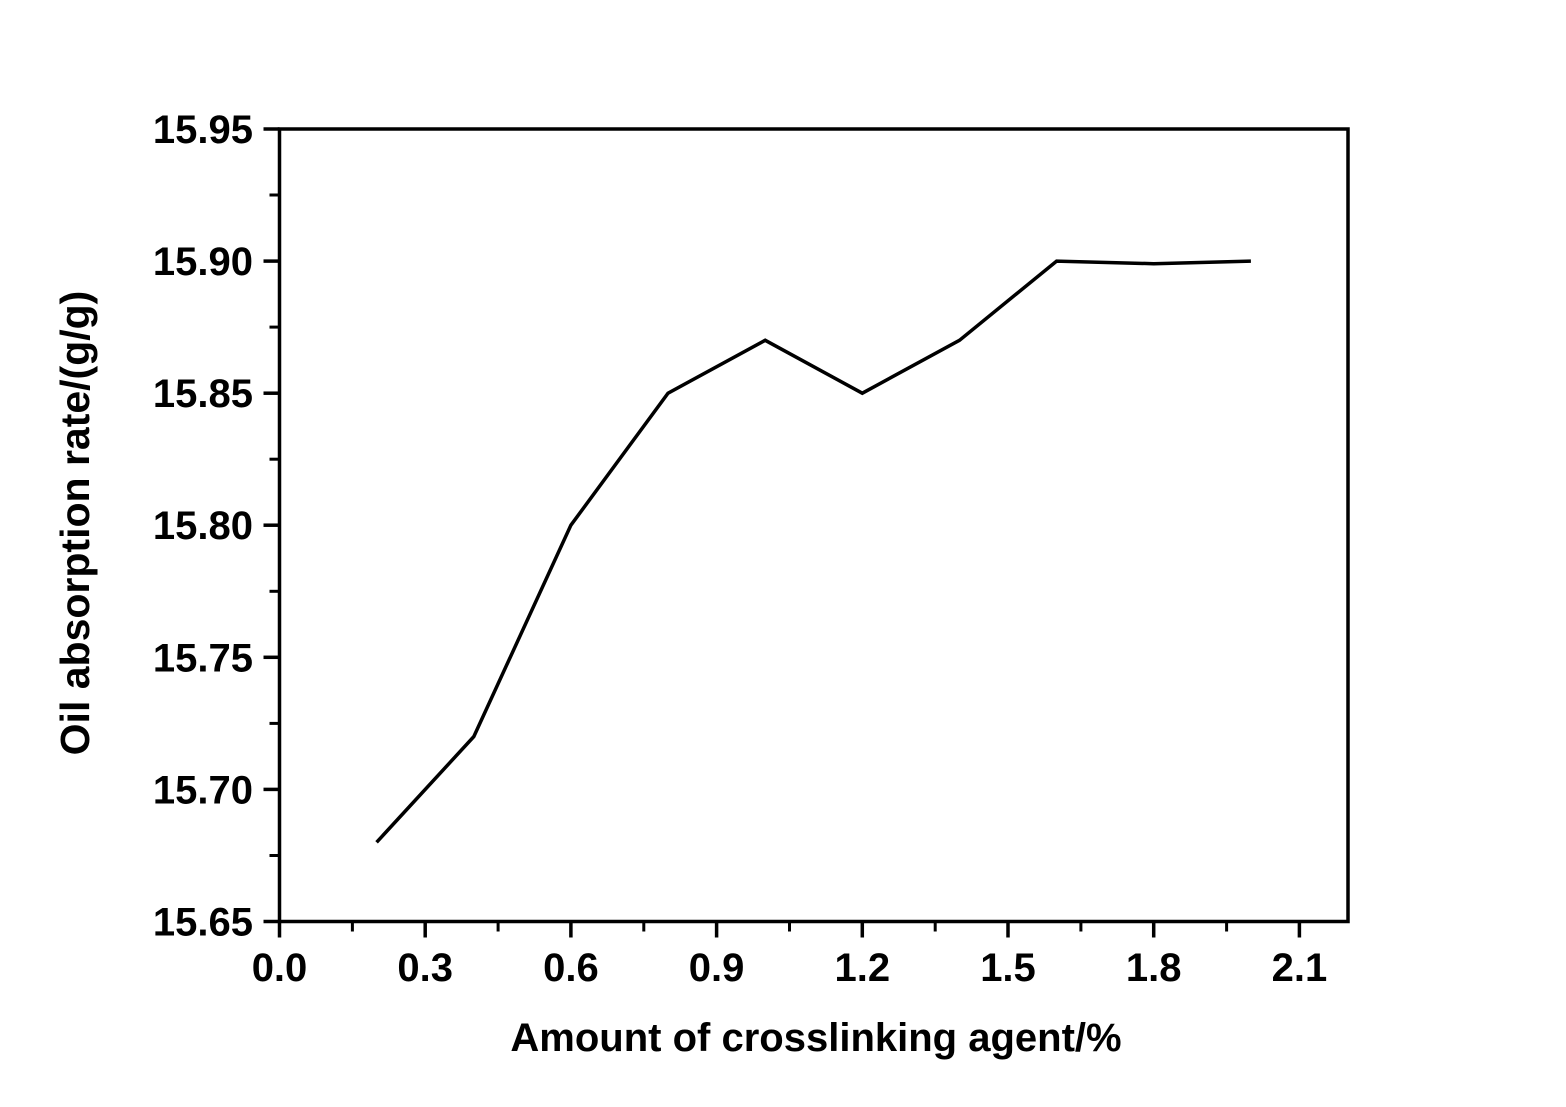 The image size is (1566, 1107). What do you see at coordinates (717, 968) in the screenshot?
I see `svg-text: 0.9` at bounding box center [717, 968].